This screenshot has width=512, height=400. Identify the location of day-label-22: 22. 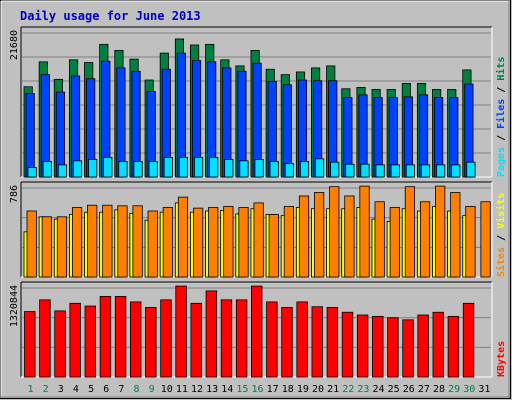
(348, 389).